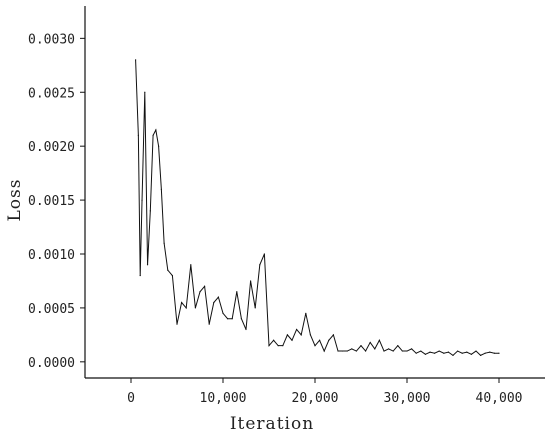  I want to click on x-ticks: 0 10,000 20,000 30,000 40,000, so click(324, 392).